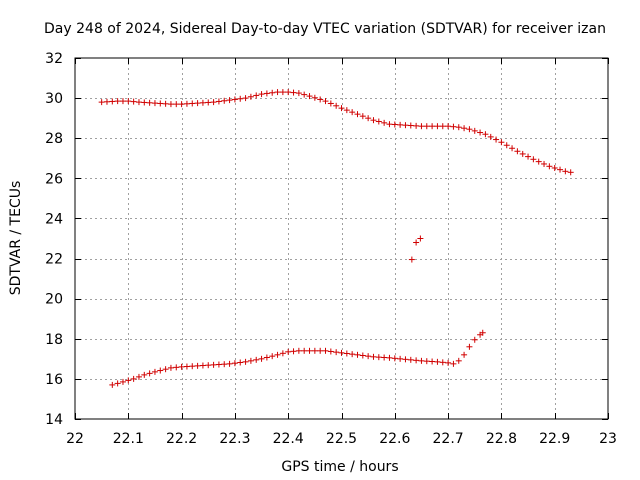 The height and width of the screenshot is (480, 640). What do you see at coordinates (54, 300) in the screenshot?
I see `y-tick-label: 20` at bounding box center [54, 300].